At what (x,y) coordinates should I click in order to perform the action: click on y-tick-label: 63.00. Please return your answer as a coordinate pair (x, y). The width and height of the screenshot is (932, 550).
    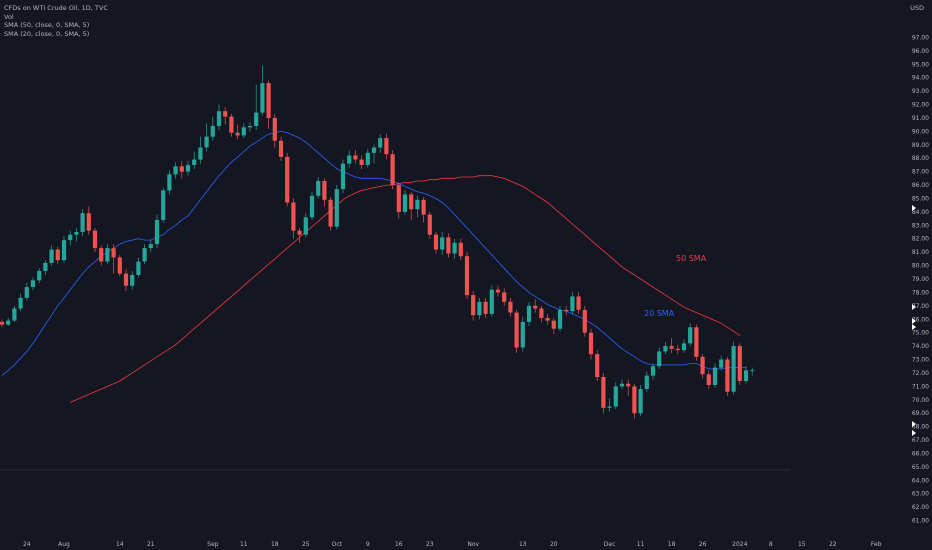
    Looking at the image, I should click on (920, 494).